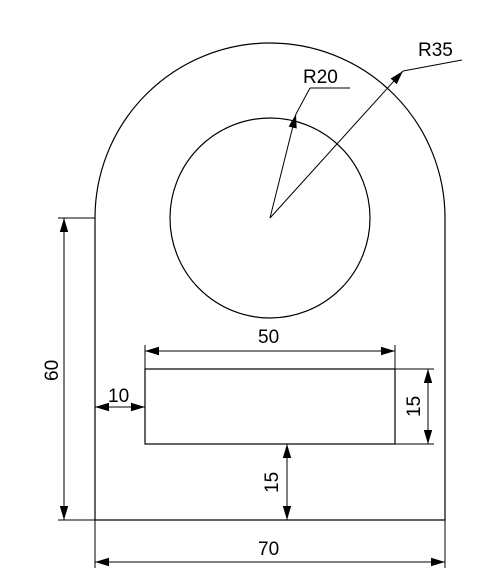 This screenshot has height=586, width=498. I want to click on dim-slot-offset: 10, so click(120, 399).